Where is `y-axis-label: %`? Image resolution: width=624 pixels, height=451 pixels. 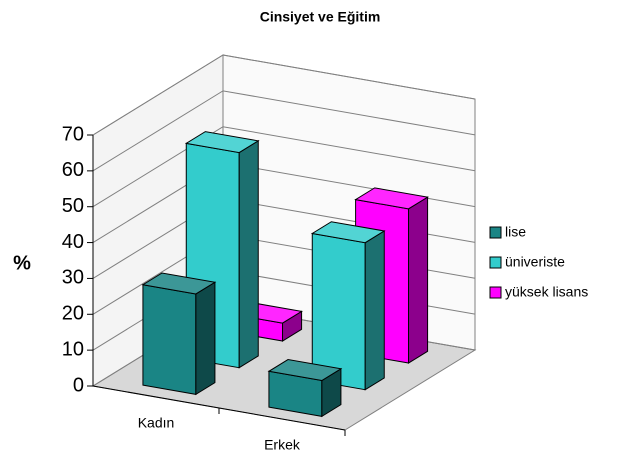
y-axis-label: % is located at coordinates (22, 263).